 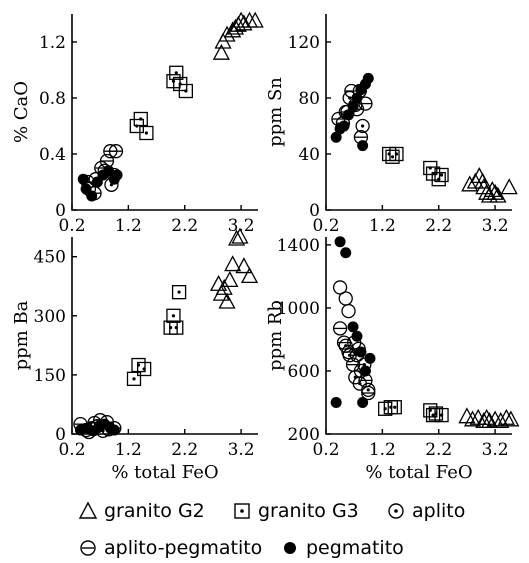 I want to click on legend-item-aplito-pegmatito: aplito-pegmatito, so click(x=170, y=548).